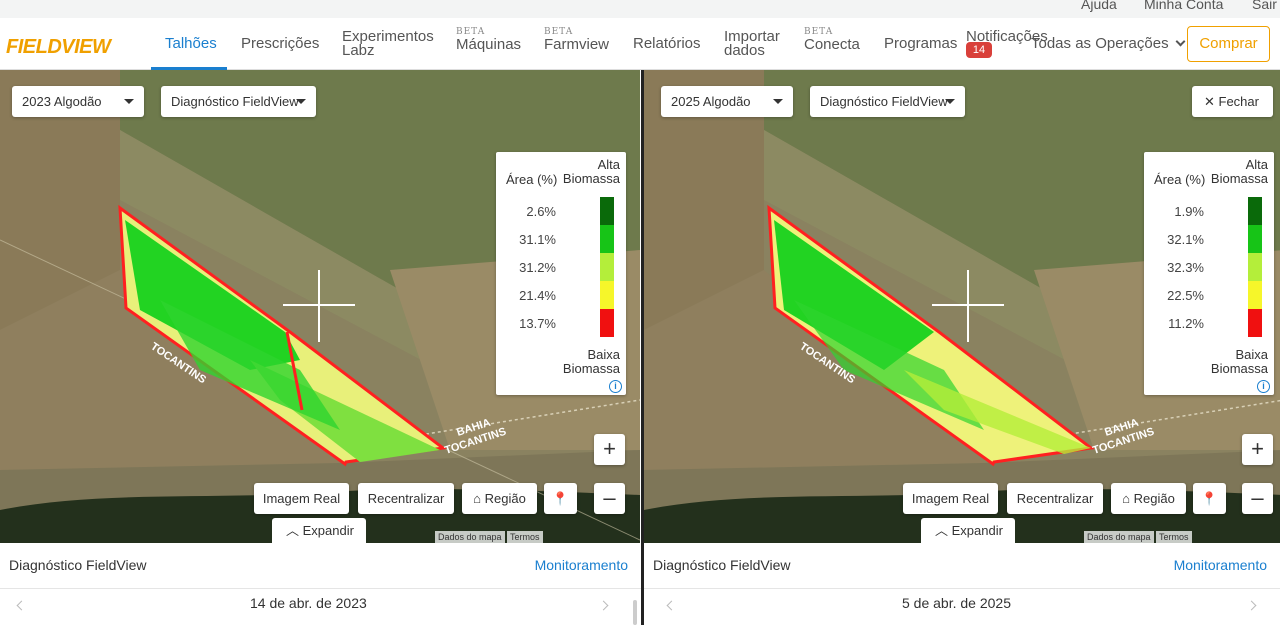 This screenshot has height=625, width=1280. I want to click on tab-notificacoes: Notificações, so click(1007, 36).